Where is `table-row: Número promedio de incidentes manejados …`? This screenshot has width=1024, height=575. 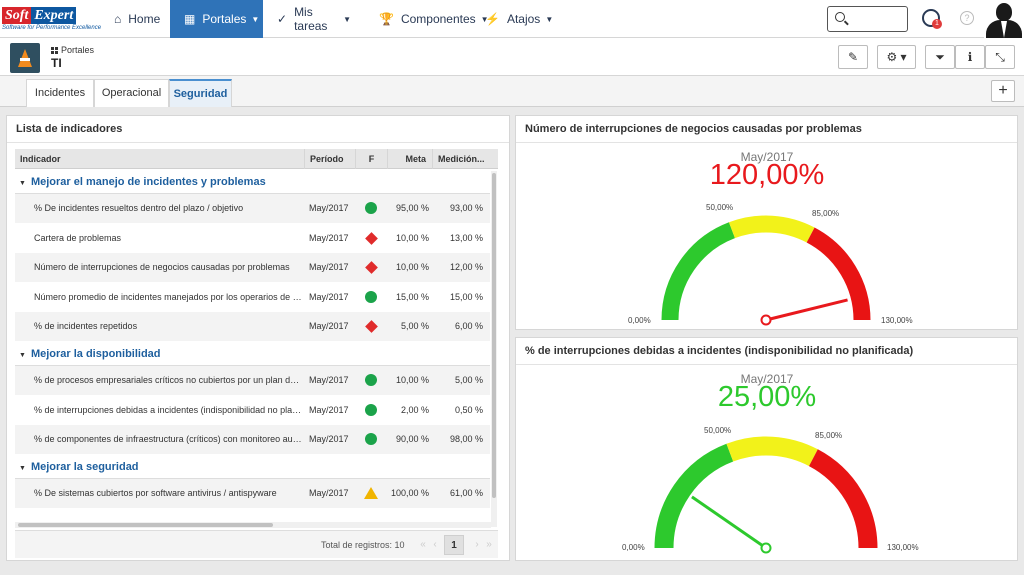 table-row: Número promedio de incidentes manejados … is located at coordinates (252, 297).